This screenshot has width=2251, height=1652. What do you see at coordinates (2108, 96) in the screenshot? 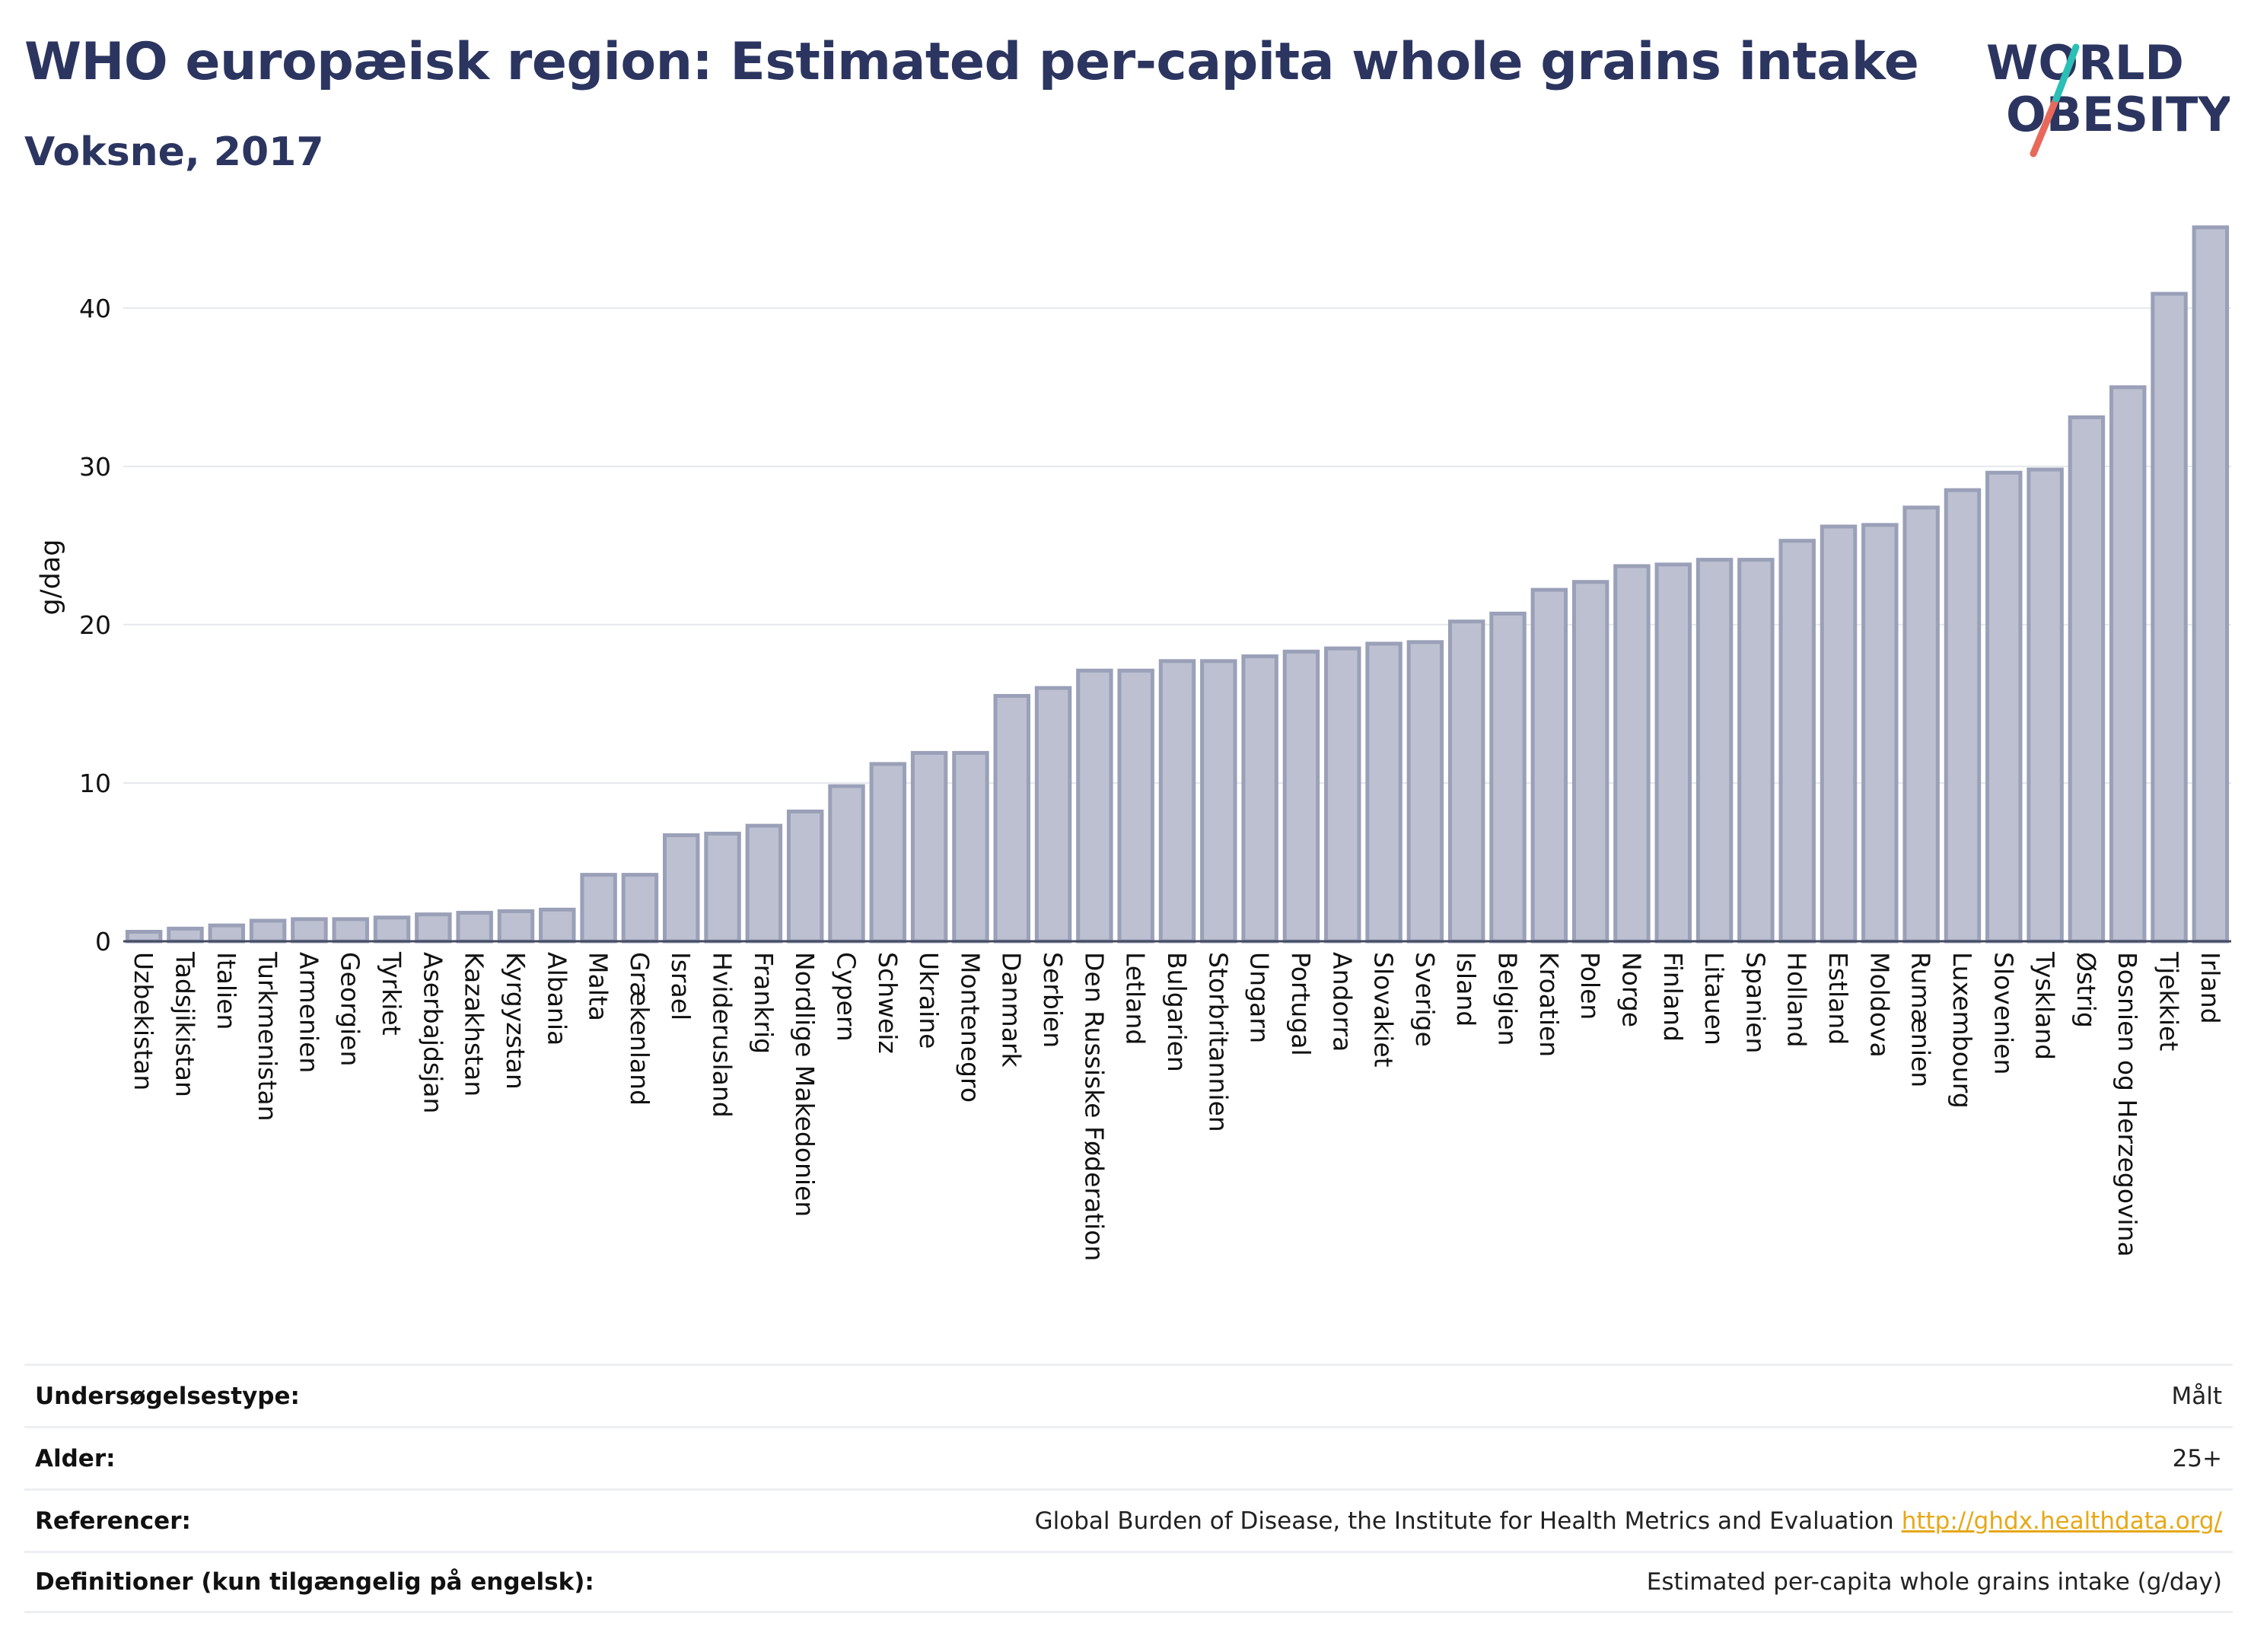
I see `world-obesity-logo: WORLD OBESITY` at bounding box center [2108, 96].